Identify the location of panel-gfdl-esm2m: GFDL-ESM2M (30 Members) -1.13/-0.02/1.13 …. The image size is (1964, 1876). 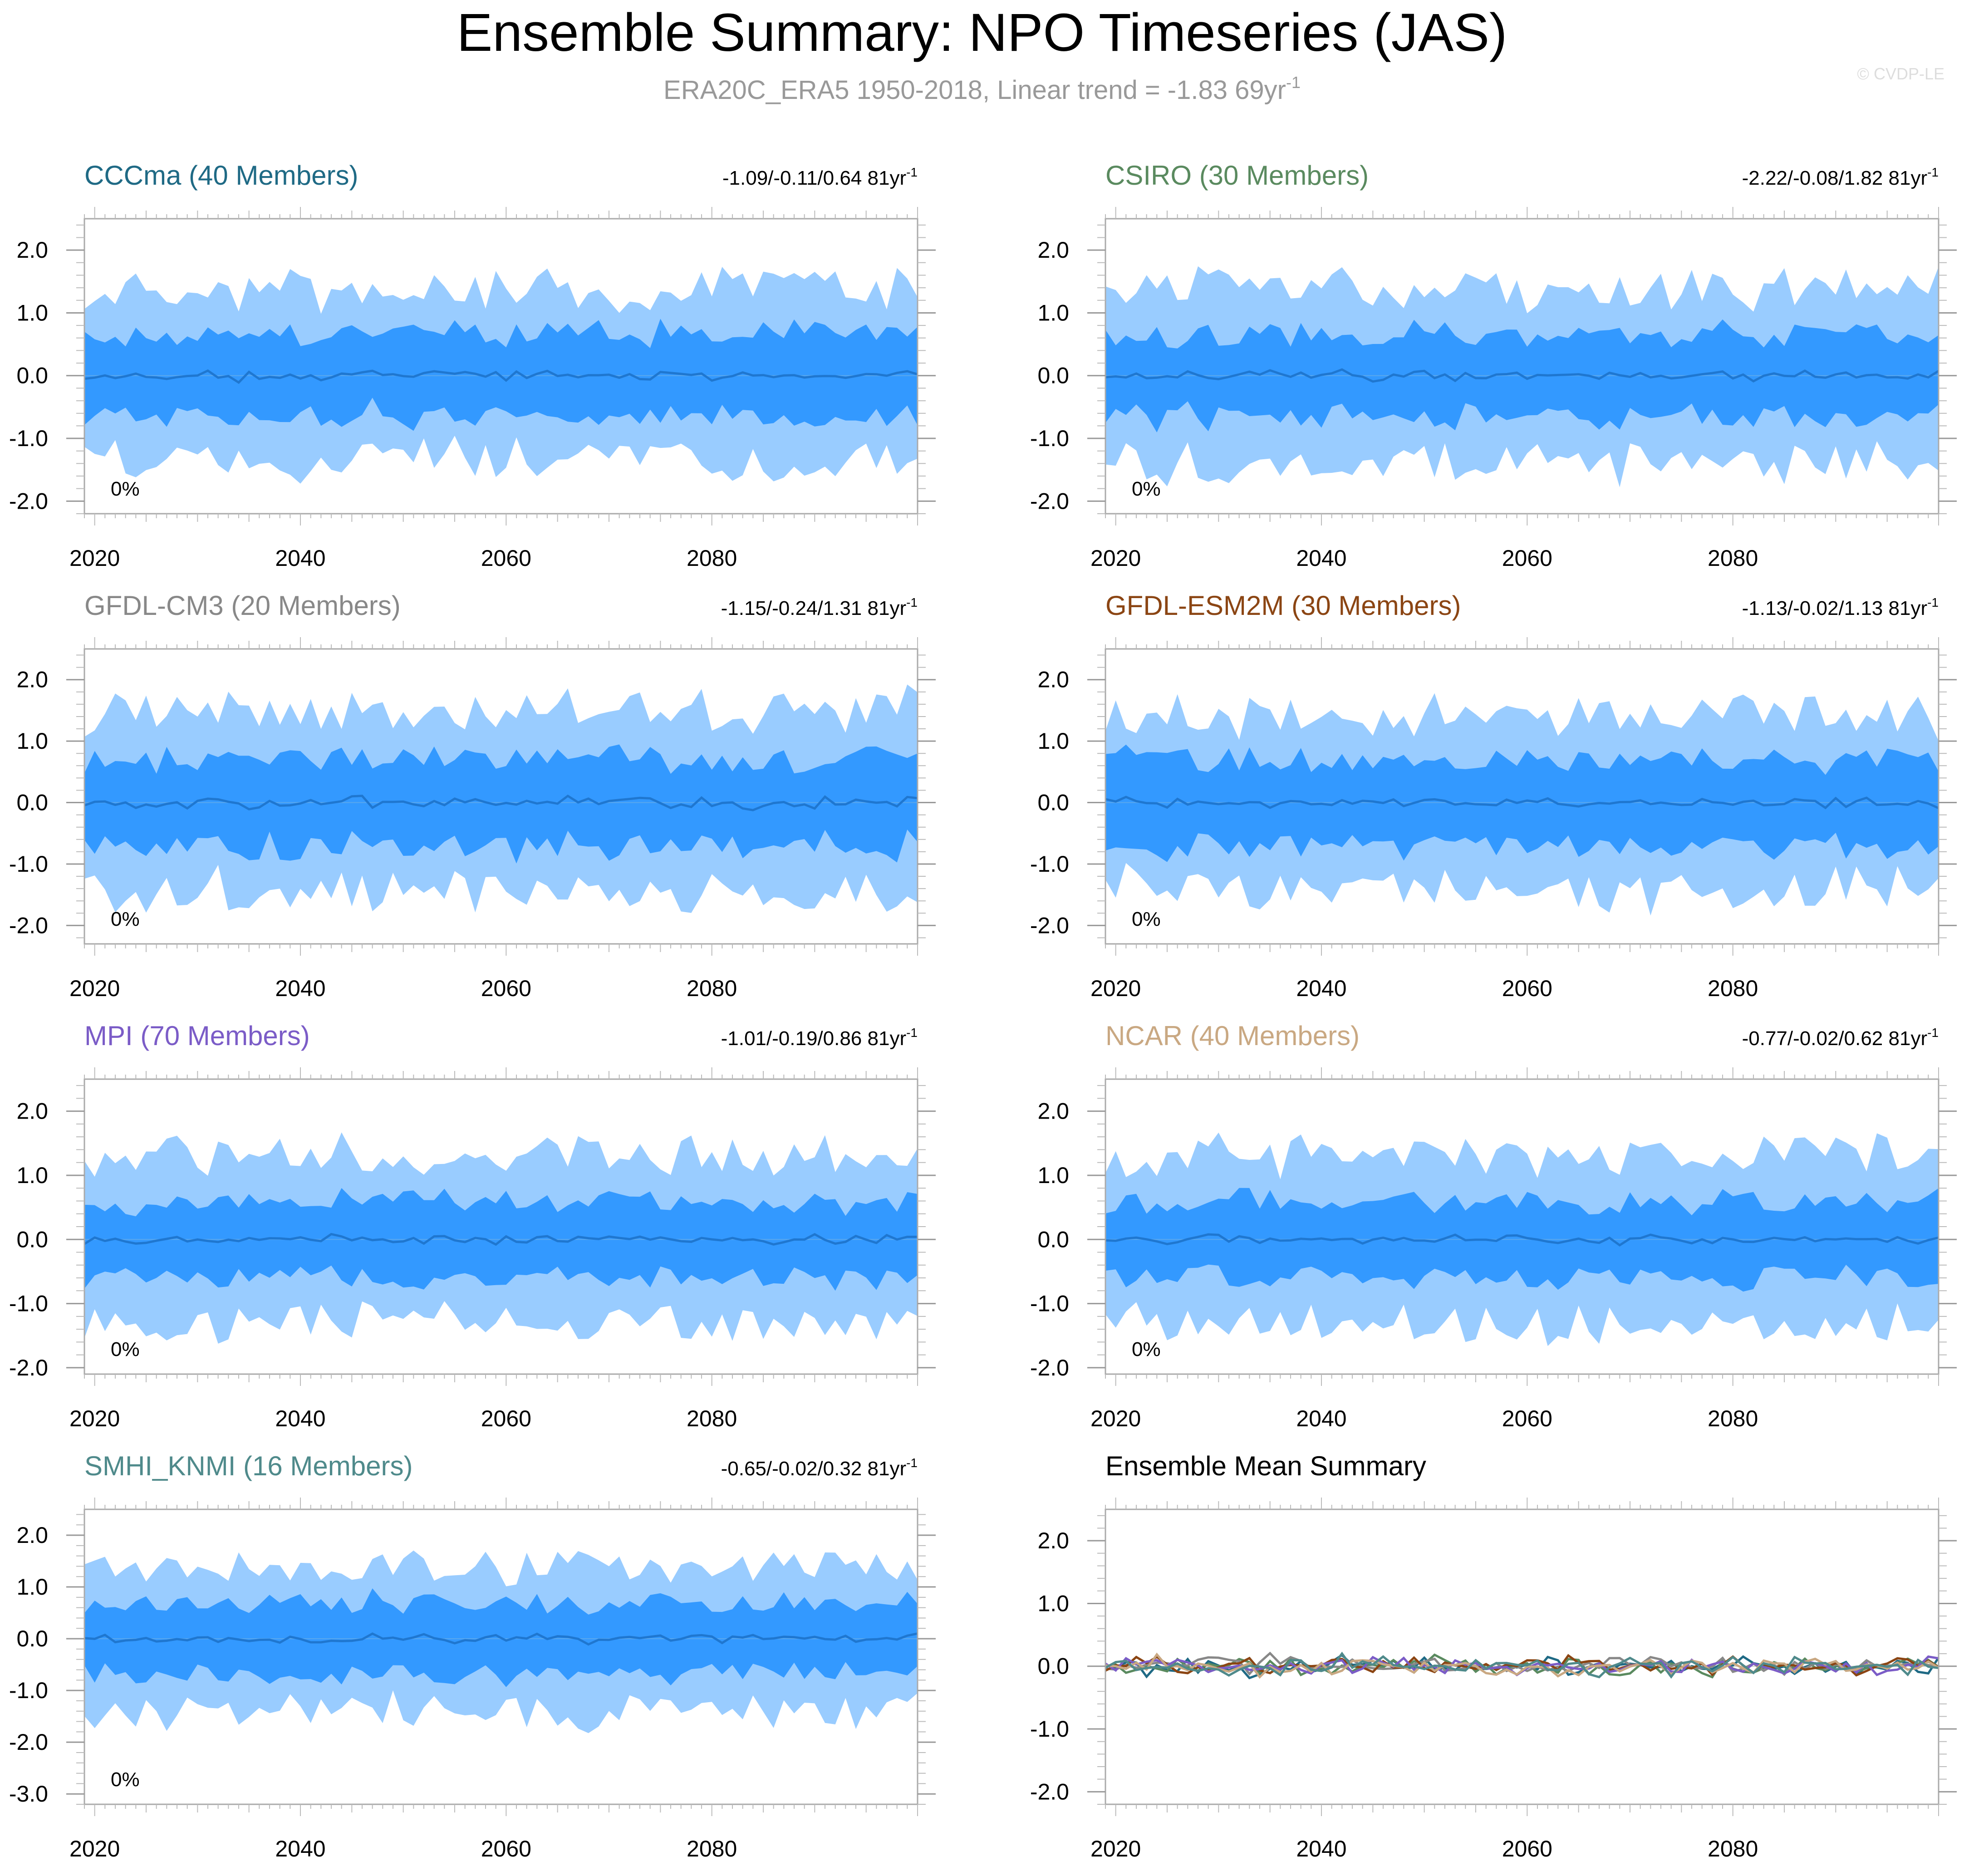
(1494, 796).